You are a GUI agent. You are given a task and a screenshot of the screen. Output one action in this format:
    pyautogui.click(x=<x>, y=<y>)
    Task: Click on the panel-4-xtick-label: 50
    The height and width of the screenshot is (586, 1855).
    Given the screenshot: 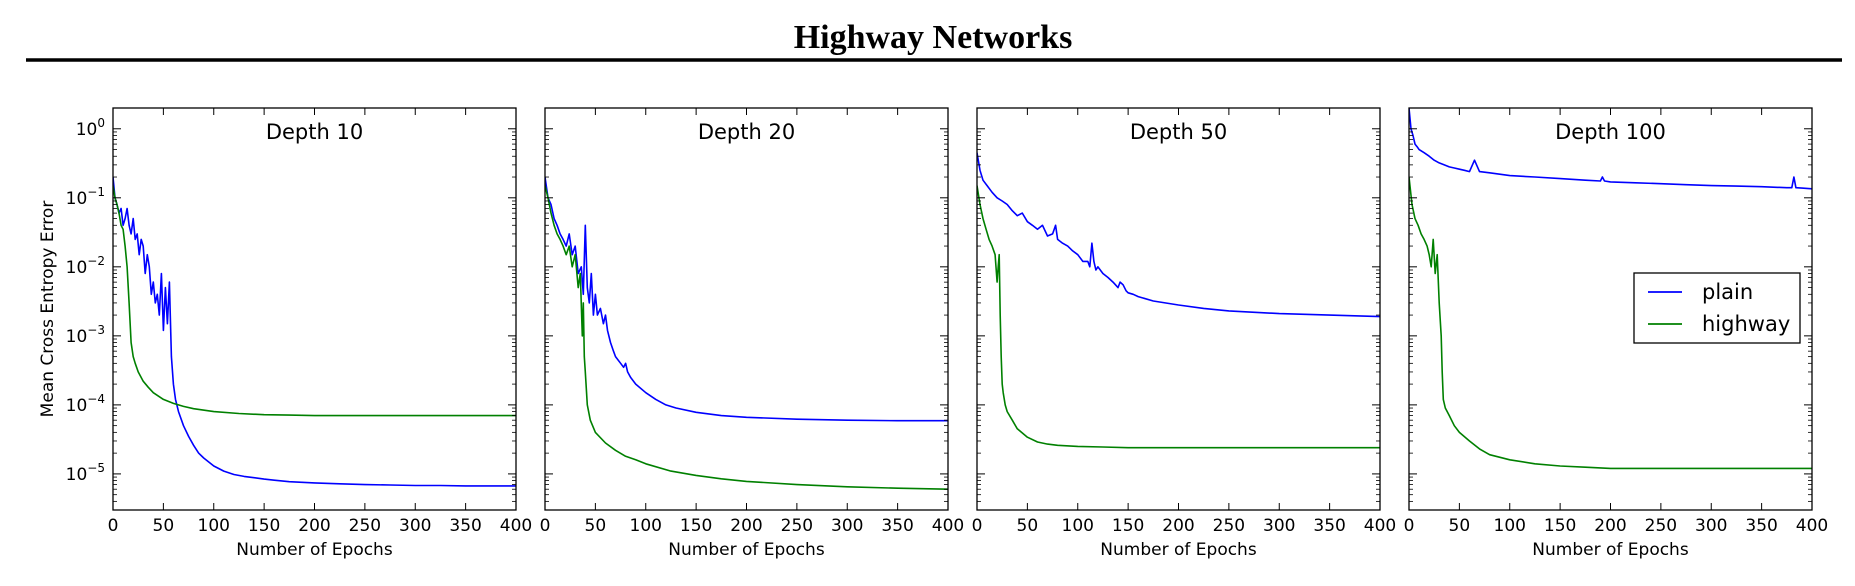 What is the action you would take?
    pyautogui.click(x=1460, y=526)
    